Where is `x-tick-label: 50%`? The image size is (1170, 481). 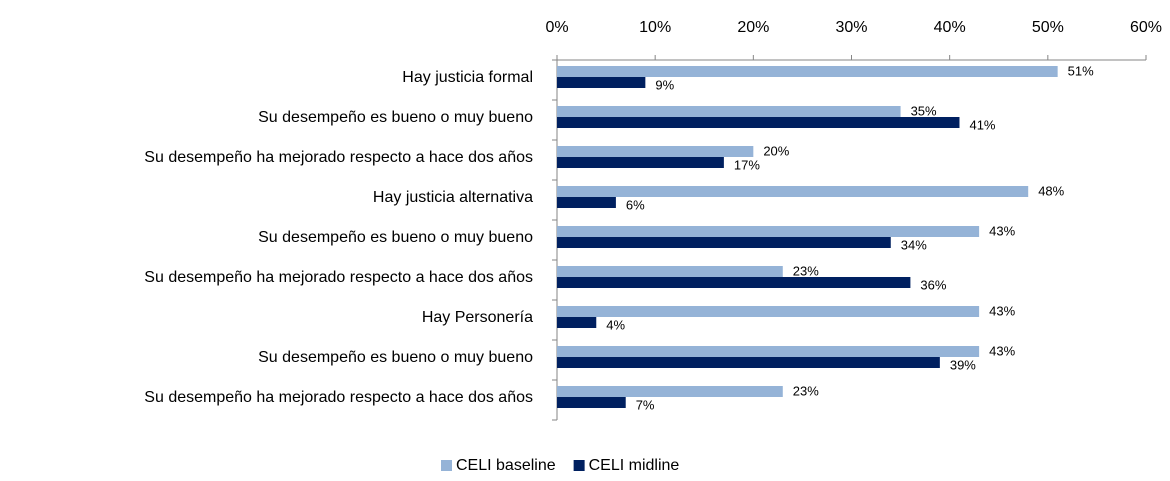 x-tick-label: 50% is located at coordinates (1048, 27).